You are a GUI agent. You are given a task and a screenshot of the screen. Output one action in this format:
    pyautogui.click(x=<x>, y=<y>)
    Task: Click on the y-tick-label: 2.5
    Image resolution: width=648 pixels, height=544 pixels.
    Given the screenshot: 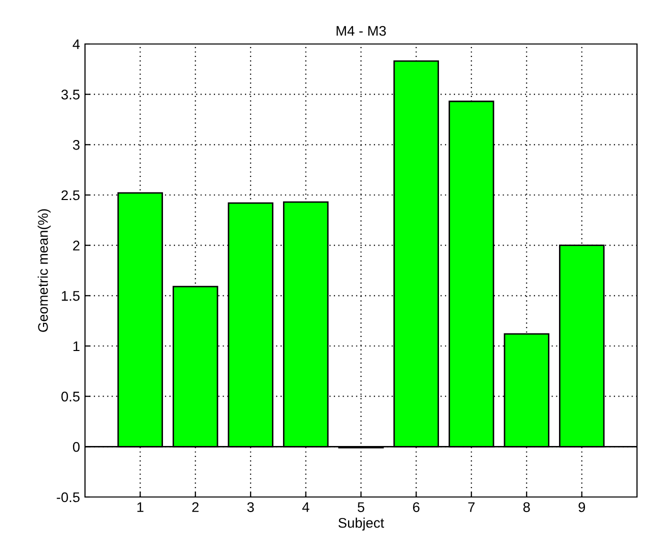 What is the action you would take?
    pyautogui.click(x=71, y=195)
    